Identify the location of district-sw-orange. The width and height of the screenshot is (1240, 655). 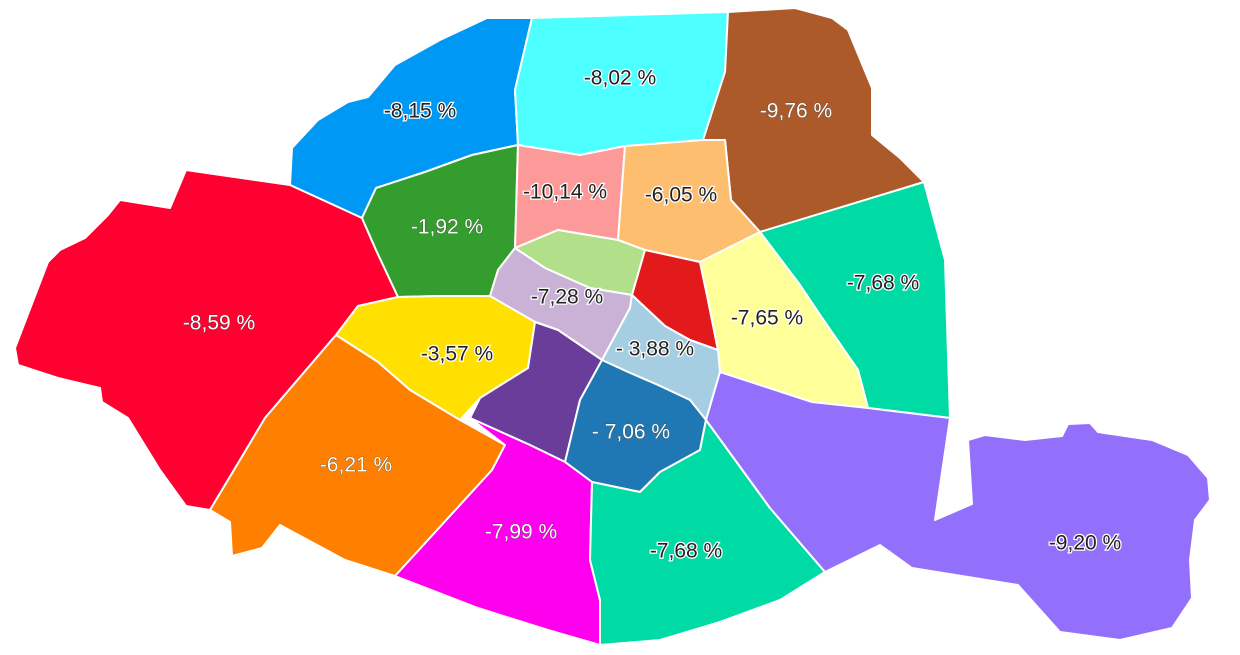
(357, 455).